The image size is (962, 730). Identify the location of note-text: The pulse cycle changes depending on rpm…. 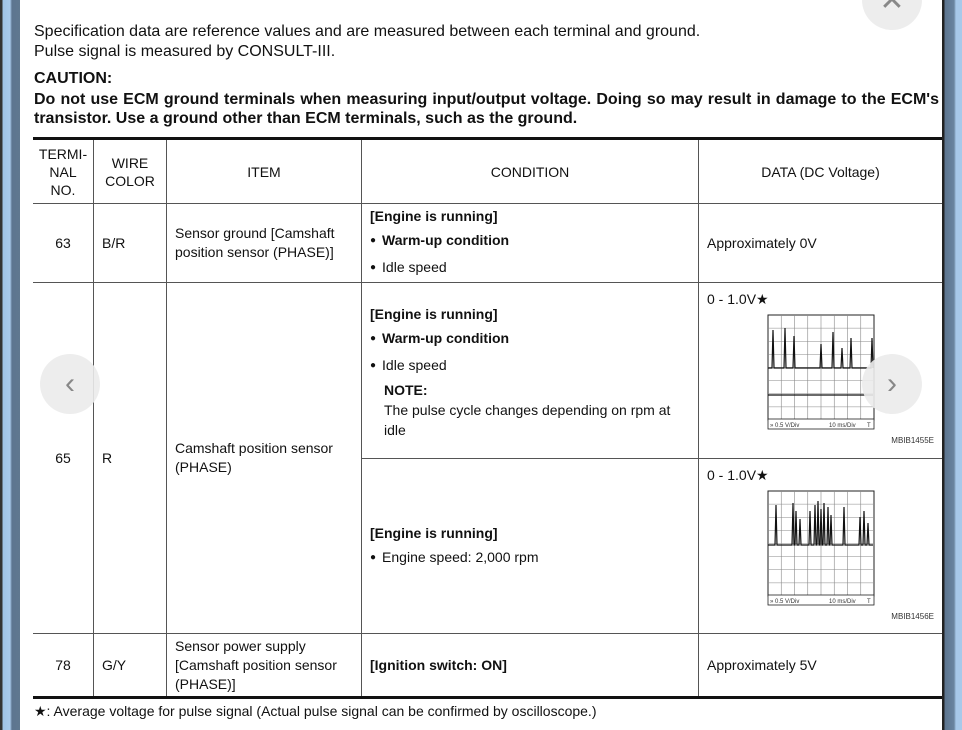
(527, 419).